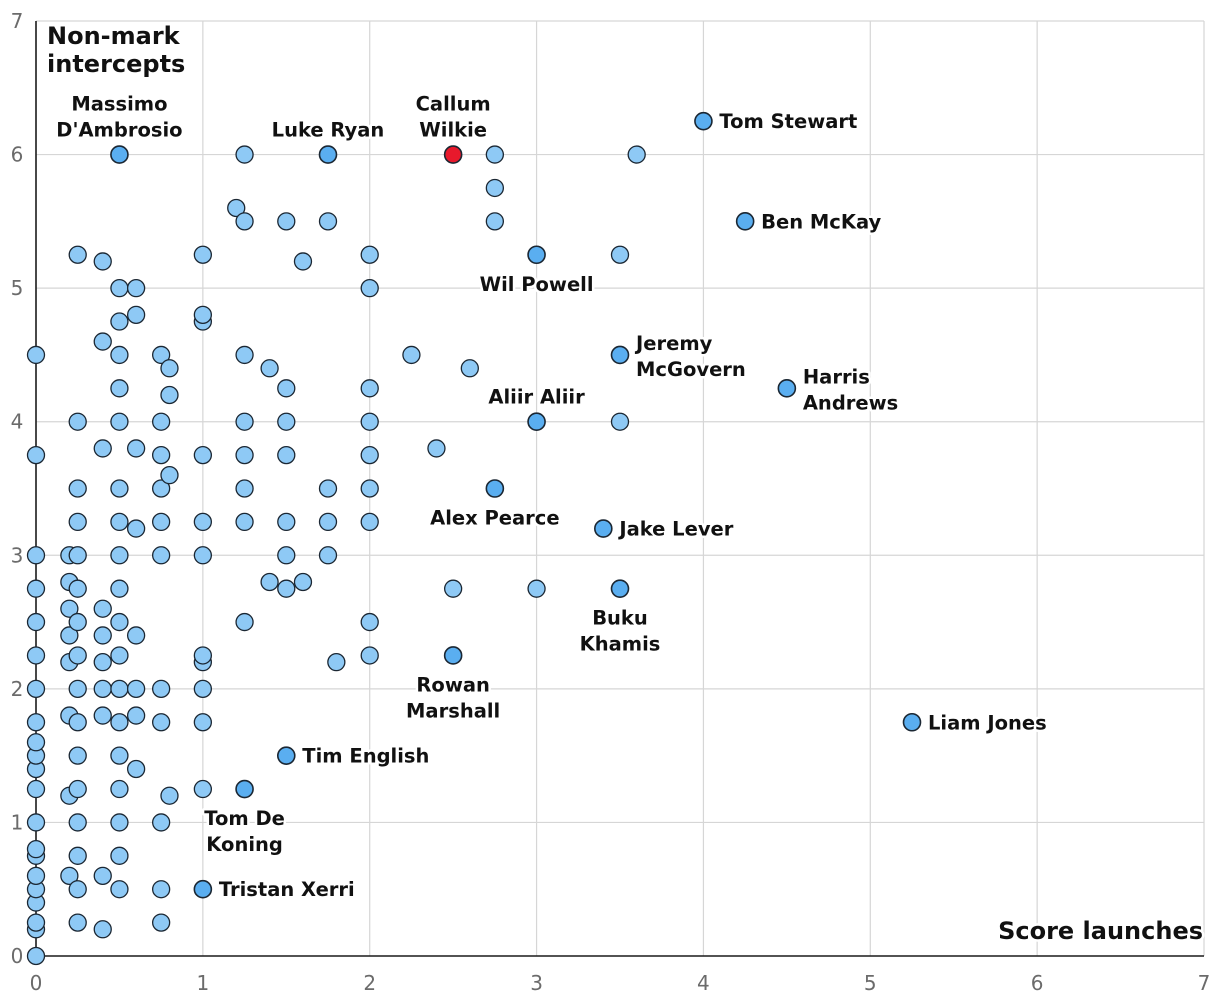 The width and height of the screenshot is (1220, 1002). I want to click on point-label-line: Liam Jones, so click(987, 722).